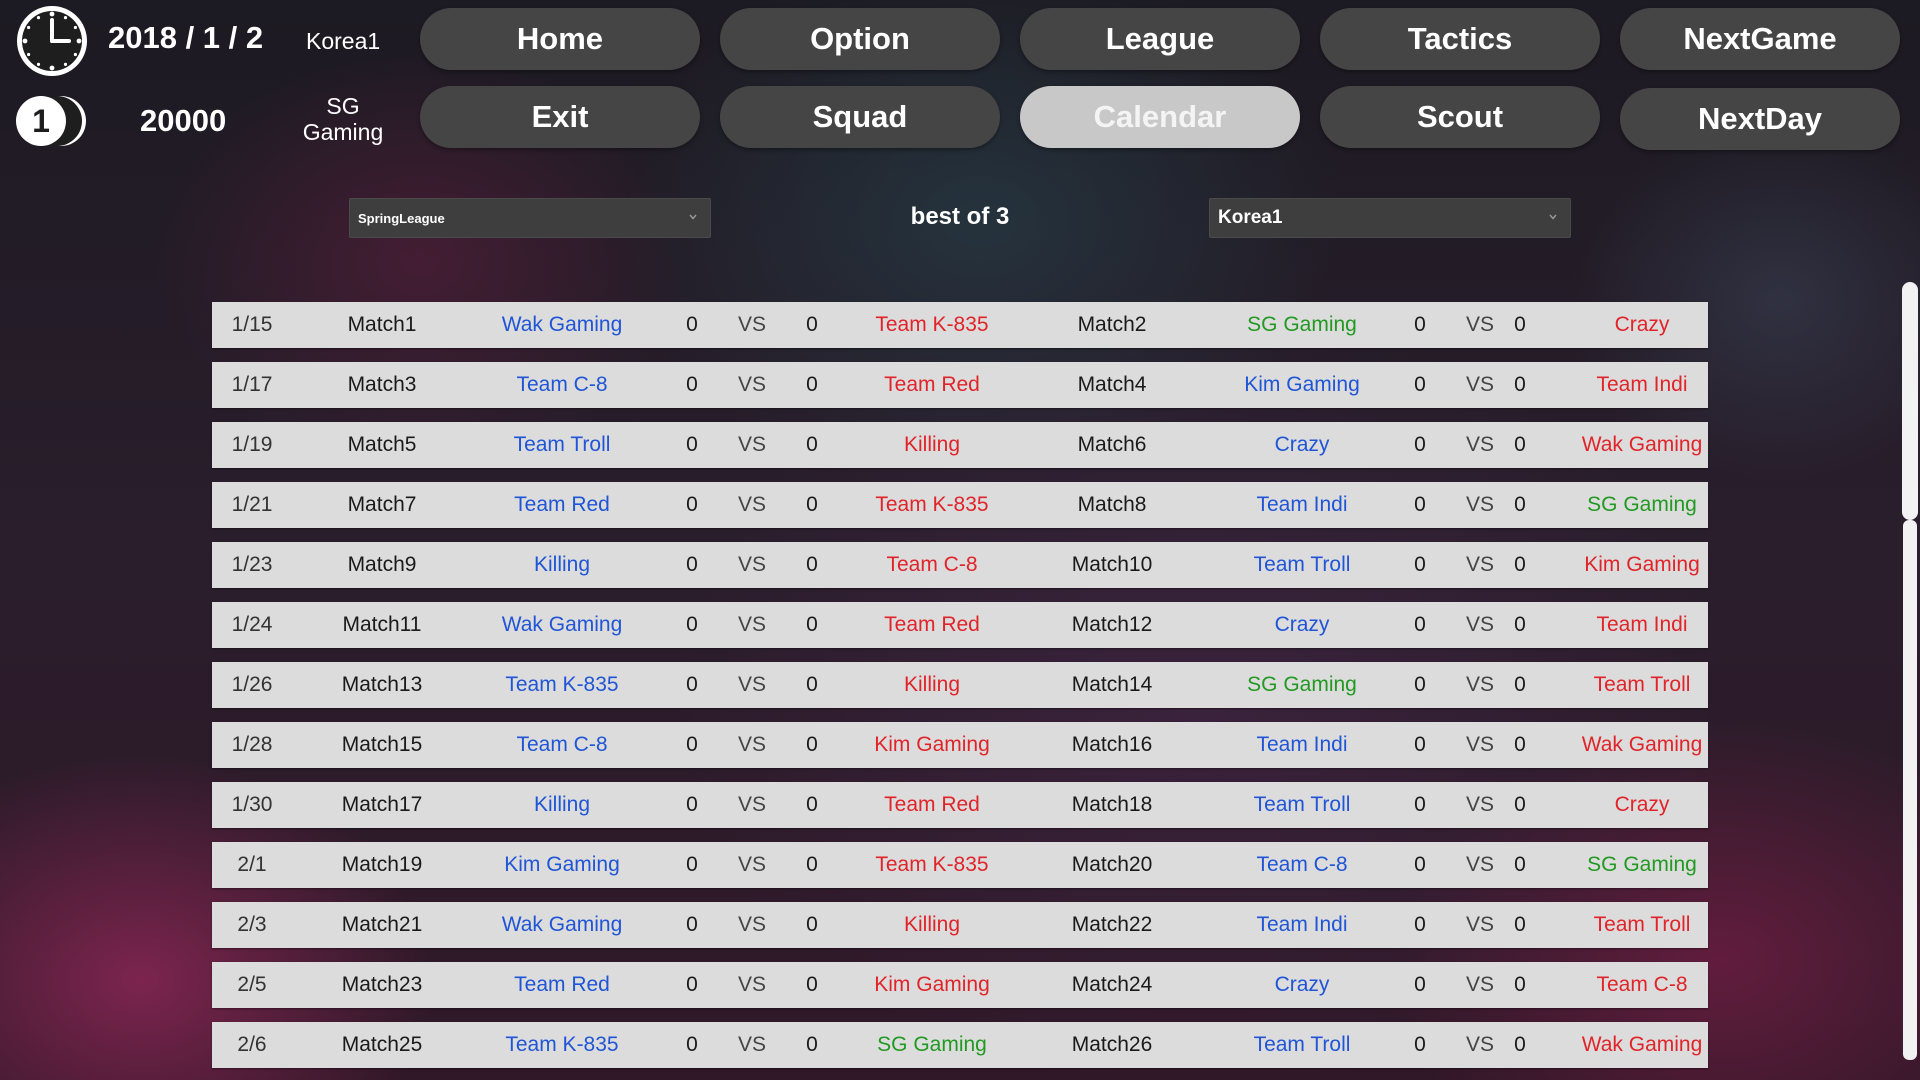 This screenshot has height=1080, width=1920. Describe the element at coordinates (252, 504) in the screenshot. I see `match-date: 1/21` at that location.